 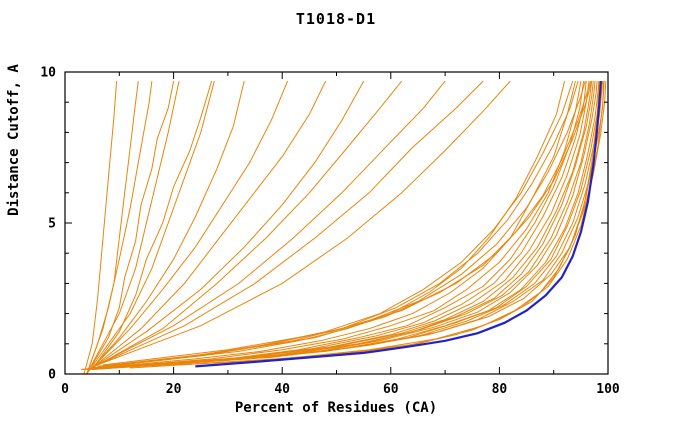 What do you see at coordinates (282, 389) in the screenshot?
I see `x-tick-label: 40` at bounding box center [282, 389].